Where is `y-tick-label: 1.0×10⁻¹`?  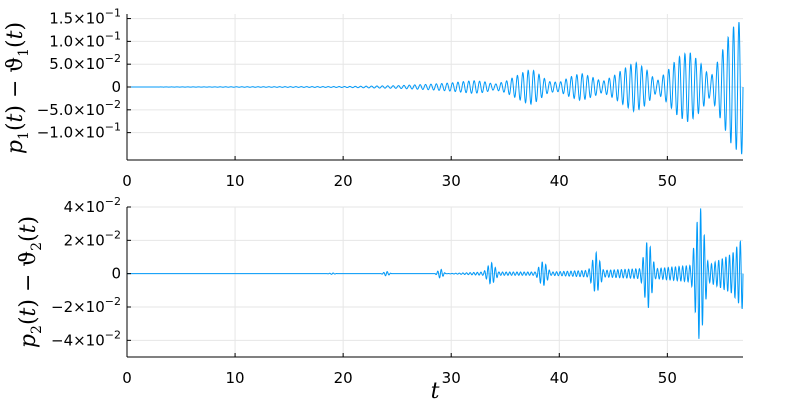 y-tick-label: 1.0×10⁻¹ is located at coordinates (85, 39).